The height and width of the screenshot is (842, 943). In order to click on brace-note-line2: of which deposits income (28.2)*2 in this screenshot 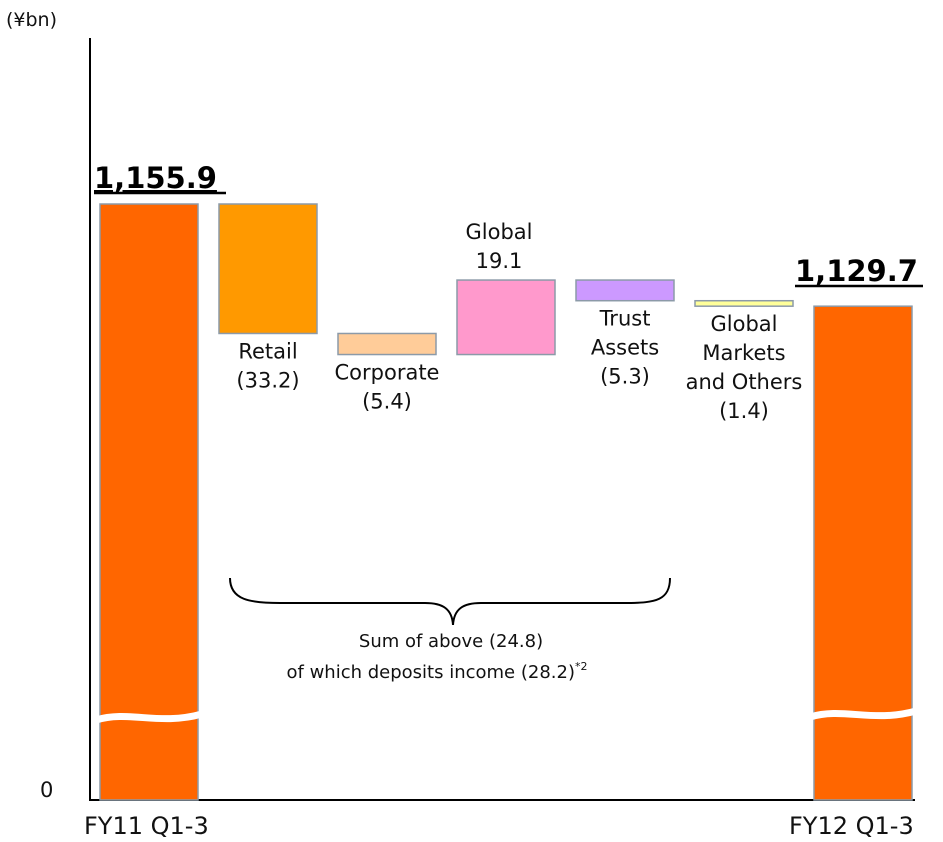, I will do `click(437, 671)`.